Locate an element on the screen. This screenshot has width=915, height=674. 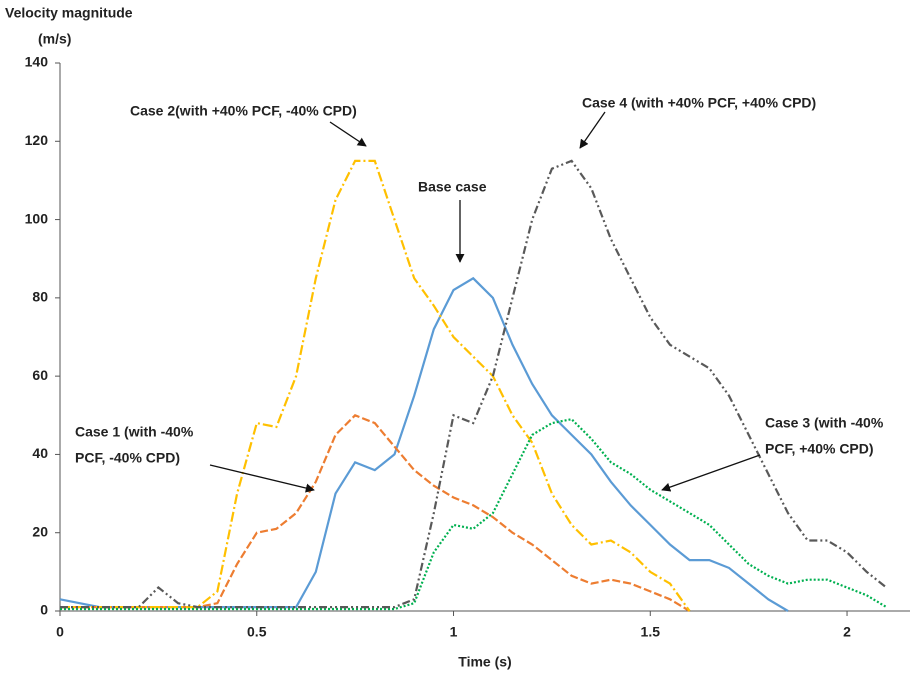
y-tick-label: 0 is located at coordinates (44, 610).